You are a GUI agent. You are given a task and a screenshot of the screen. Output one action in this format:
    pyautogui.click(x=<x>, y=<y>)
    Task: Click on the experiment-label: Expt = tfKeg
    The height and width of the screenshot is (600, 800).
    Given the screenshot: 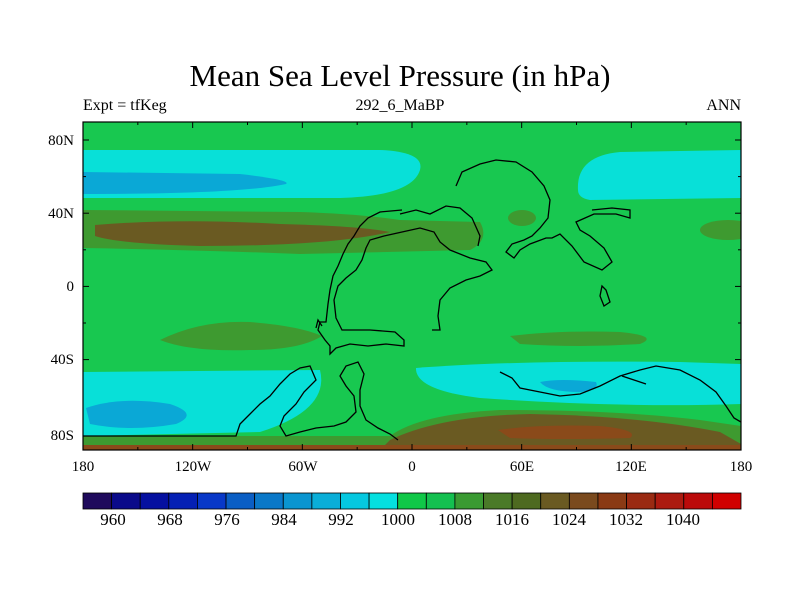 What is the action you would take?
    pyautogui.click(x=125, y=105)
    